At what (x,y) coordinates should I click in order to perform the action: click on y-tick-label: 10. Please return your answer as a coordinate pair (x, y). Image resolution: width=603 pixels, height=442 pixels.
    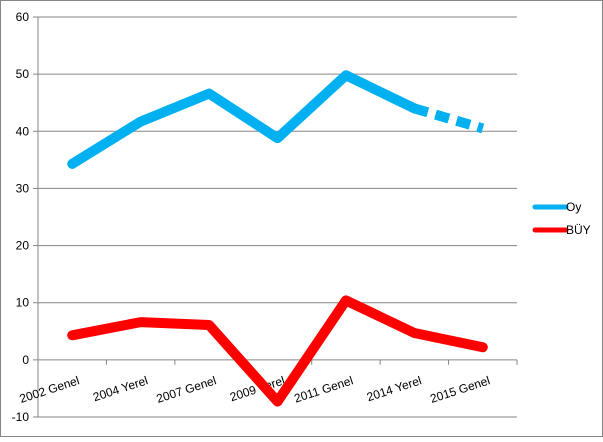
    Looking at the image, I should click on (23, 303).